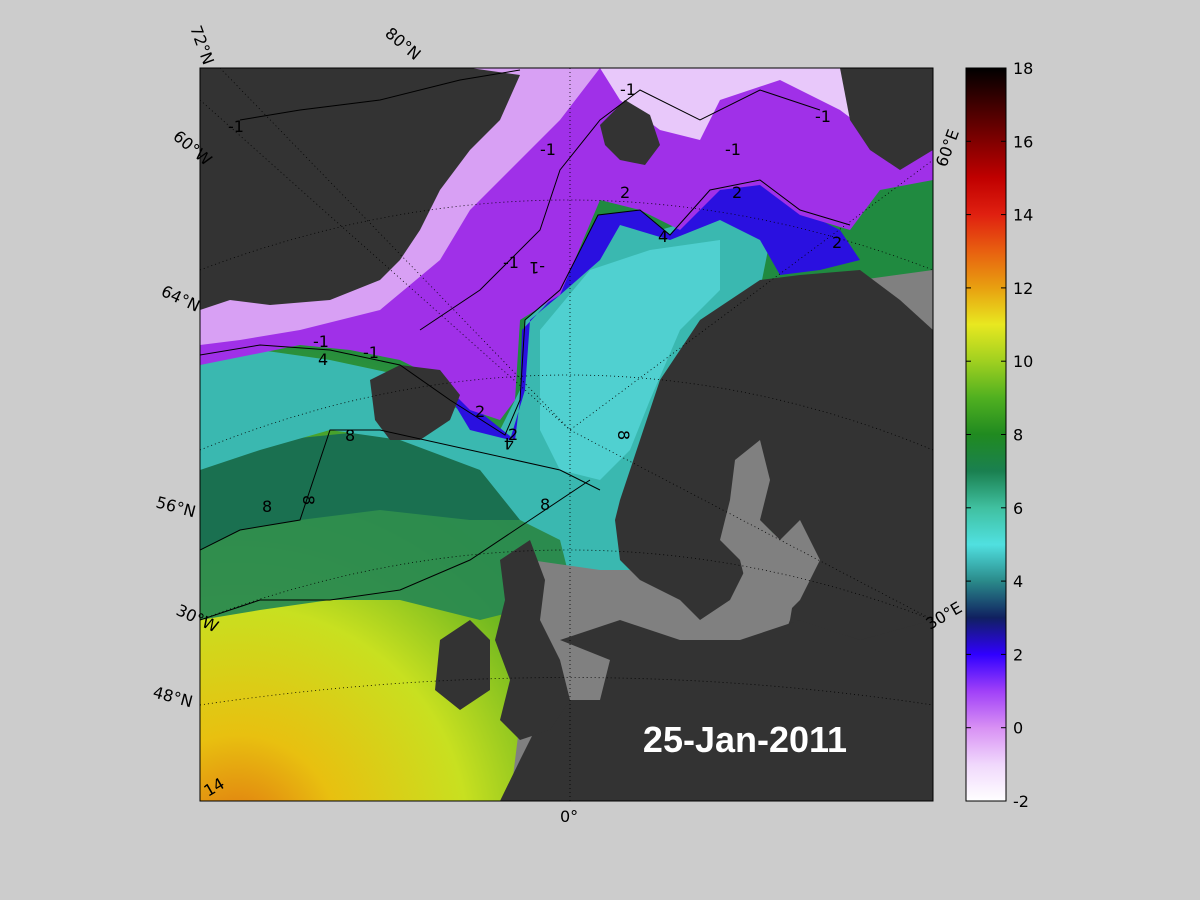 This screenshot has width=1200, height=900. Describe the element at coordinates (462, 665) in the screenshot. I see `ireland-land` at that location.